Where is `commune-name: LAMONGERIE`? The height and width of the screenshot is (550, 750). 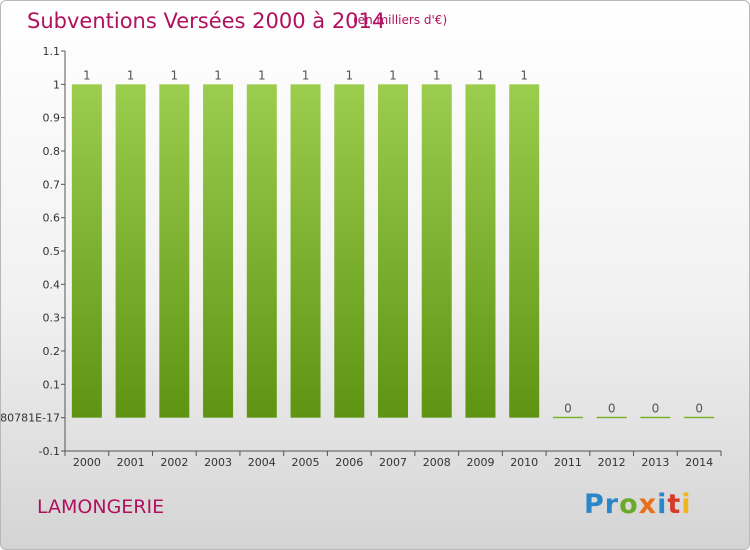
commune-name: LAMONGERIE is located at coordinates (101, 507).